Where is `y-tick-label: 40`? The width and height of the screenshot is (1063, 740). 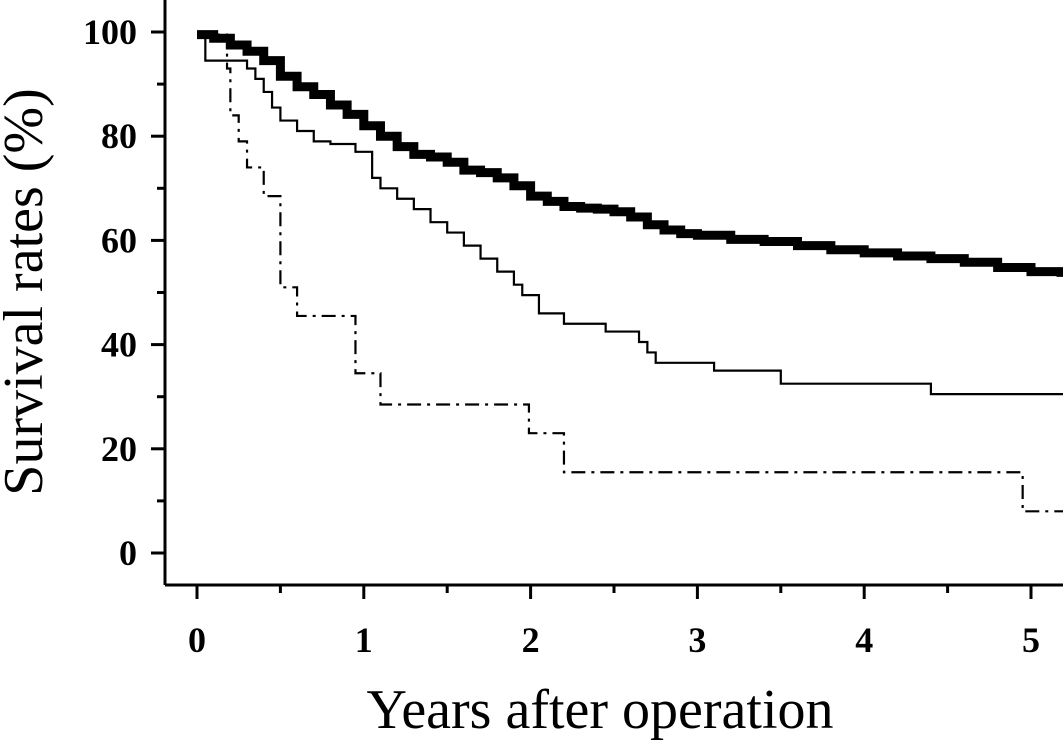
y-tick-label: 40 is located at coordinates (119, 345).